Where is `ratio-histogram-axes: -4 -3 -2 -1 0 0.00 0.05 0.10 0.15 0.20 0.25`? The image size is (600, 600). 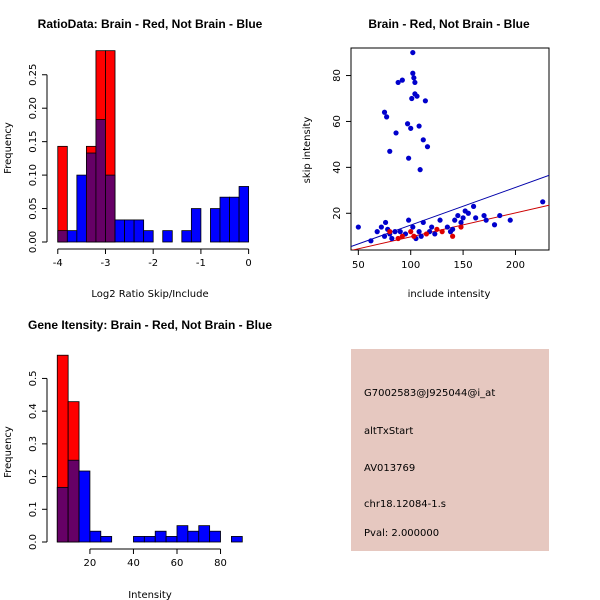 ratio-histogram-axes: -4 -3 -2 -1 0 0.00 0.05 0.10 0.15 0.20 0.25 is located at coordinates (140, 166).